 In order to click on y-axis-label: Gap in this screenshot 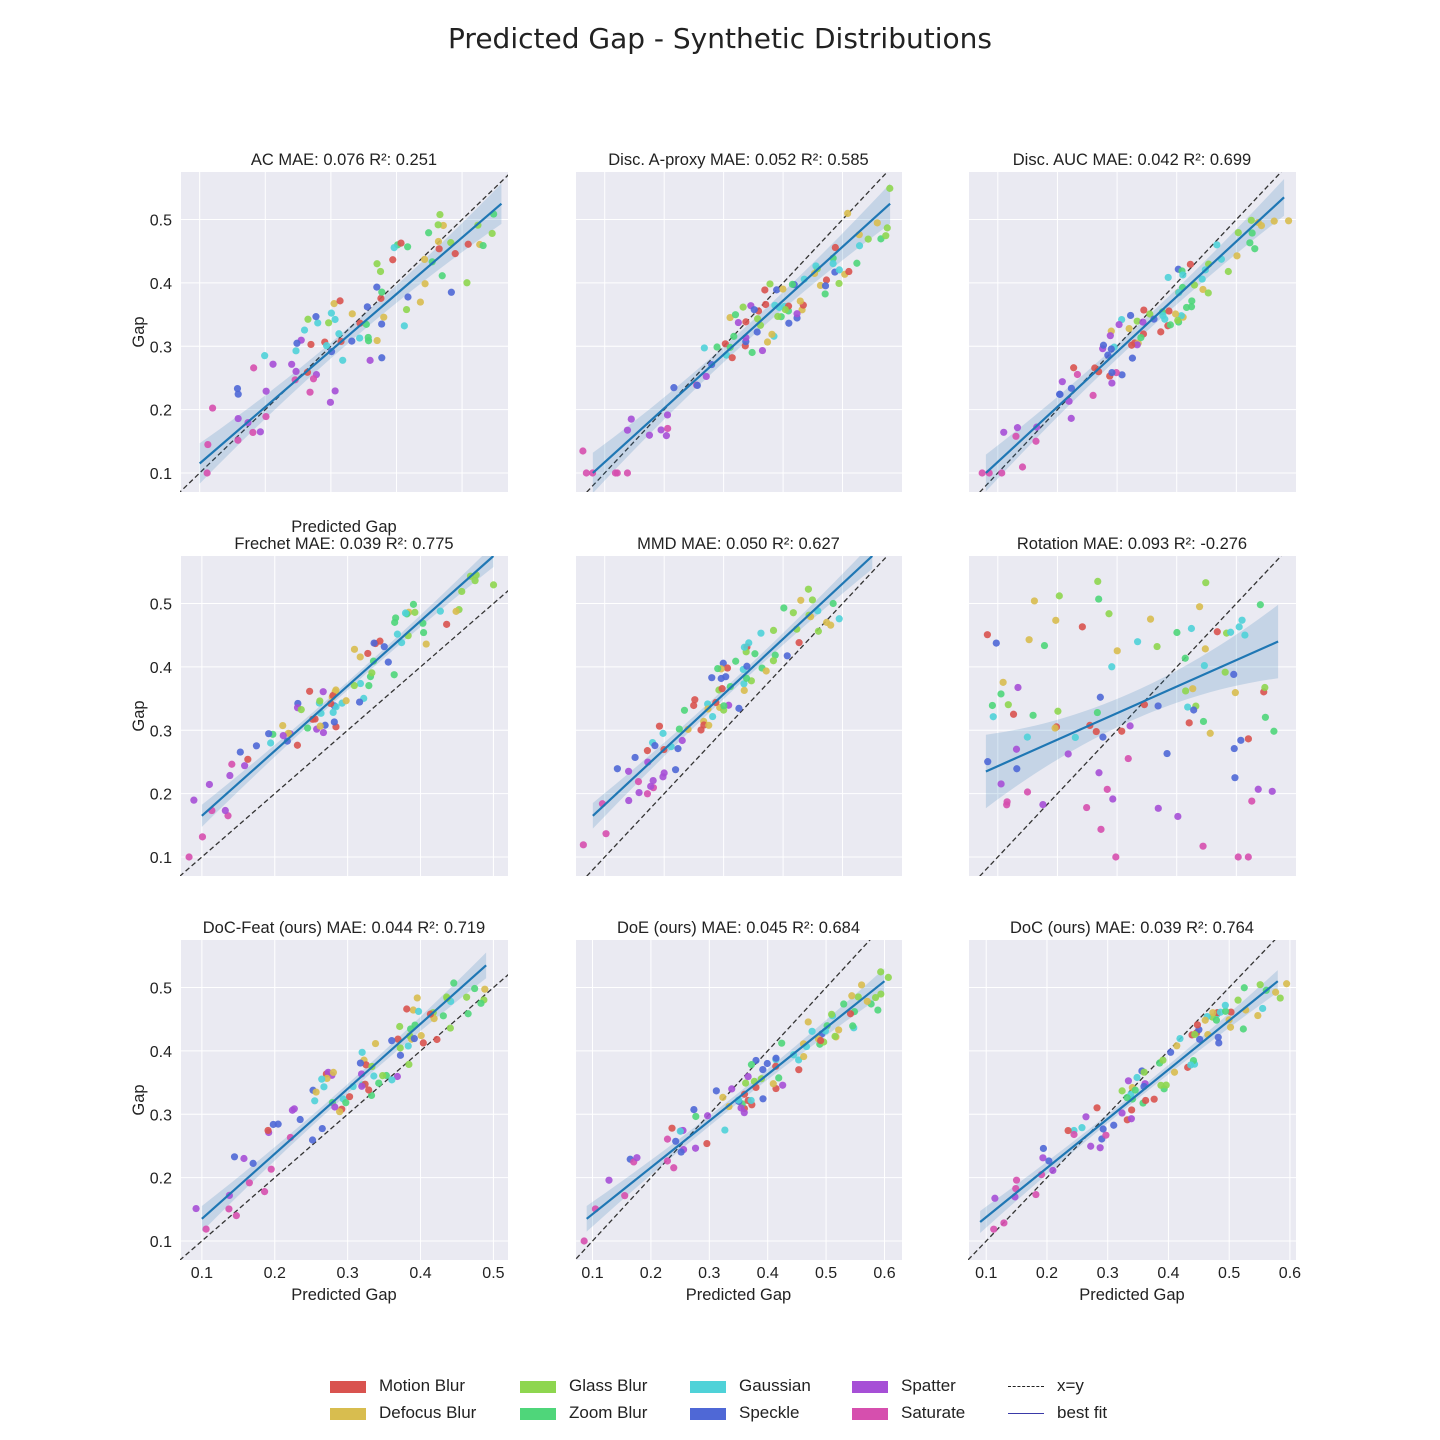, I will do `click(139, 1099)`.